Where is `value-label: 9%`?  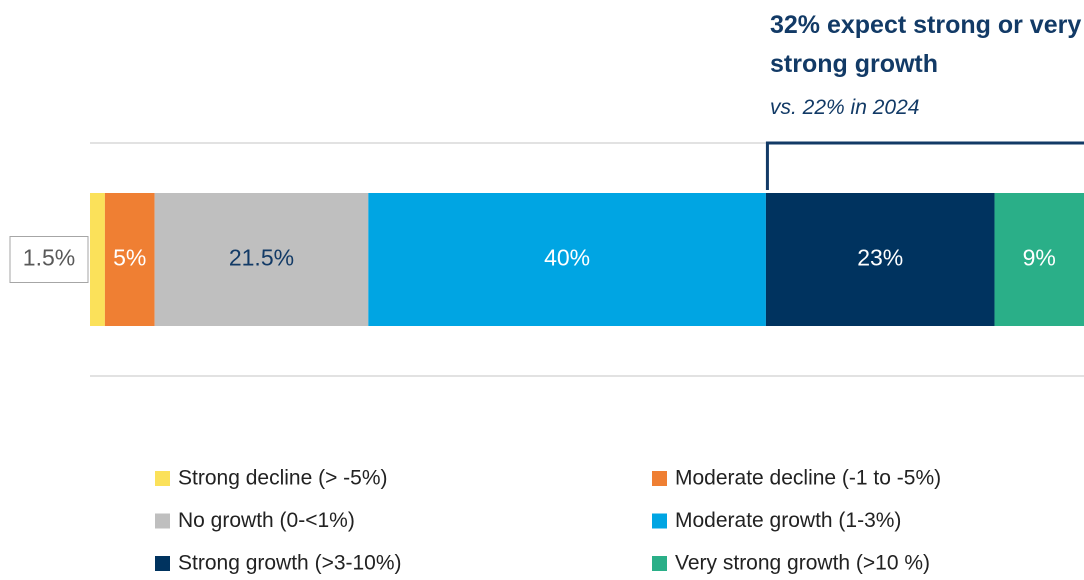 value-label: 9% is located at coordinates (1039, 258).